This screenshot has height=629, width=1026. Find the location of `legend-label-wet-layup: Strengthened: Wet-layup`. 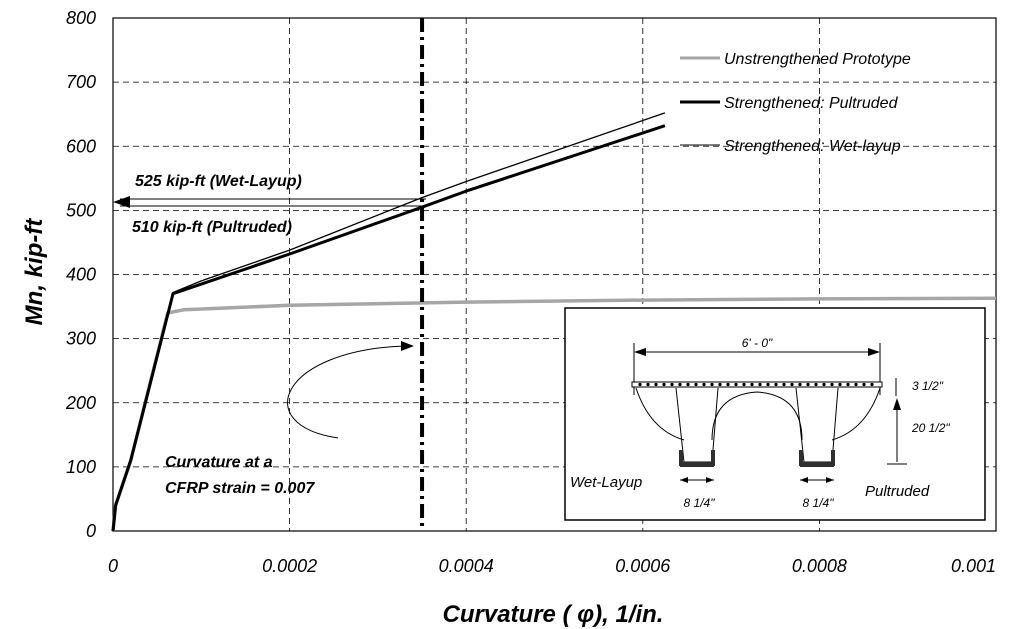

legend-label-wet-layup: Strengthened: Wet-layup is located at coordinates (812, 146).